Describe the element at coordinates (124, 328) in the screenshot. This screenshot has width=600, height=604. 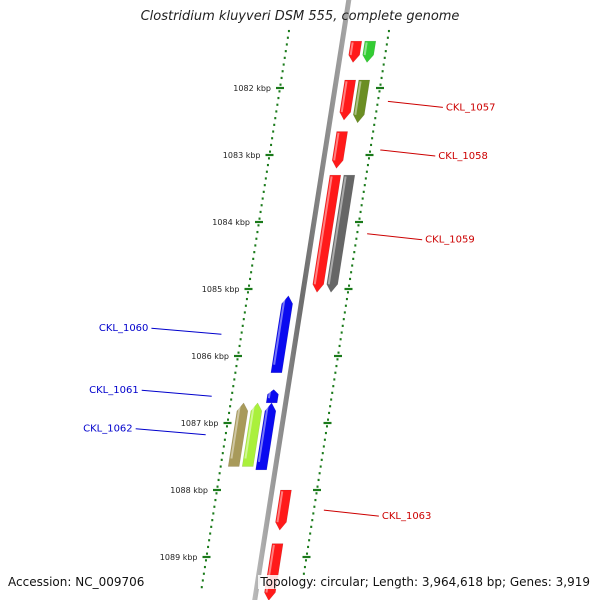
I see `gene-label: CKL_1060` at that location.